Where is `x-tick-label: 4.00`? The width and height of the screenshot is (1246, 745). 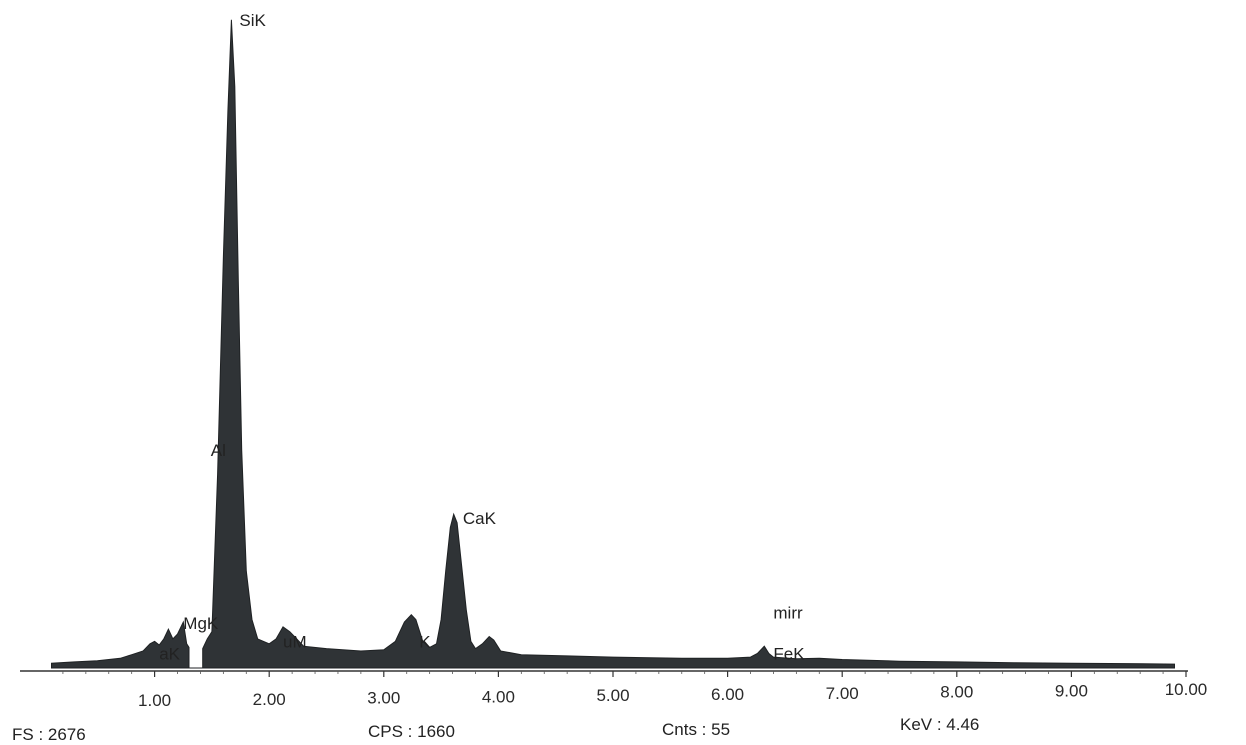
x-tick-label: 4.00 is located at coordinates (498, 696).